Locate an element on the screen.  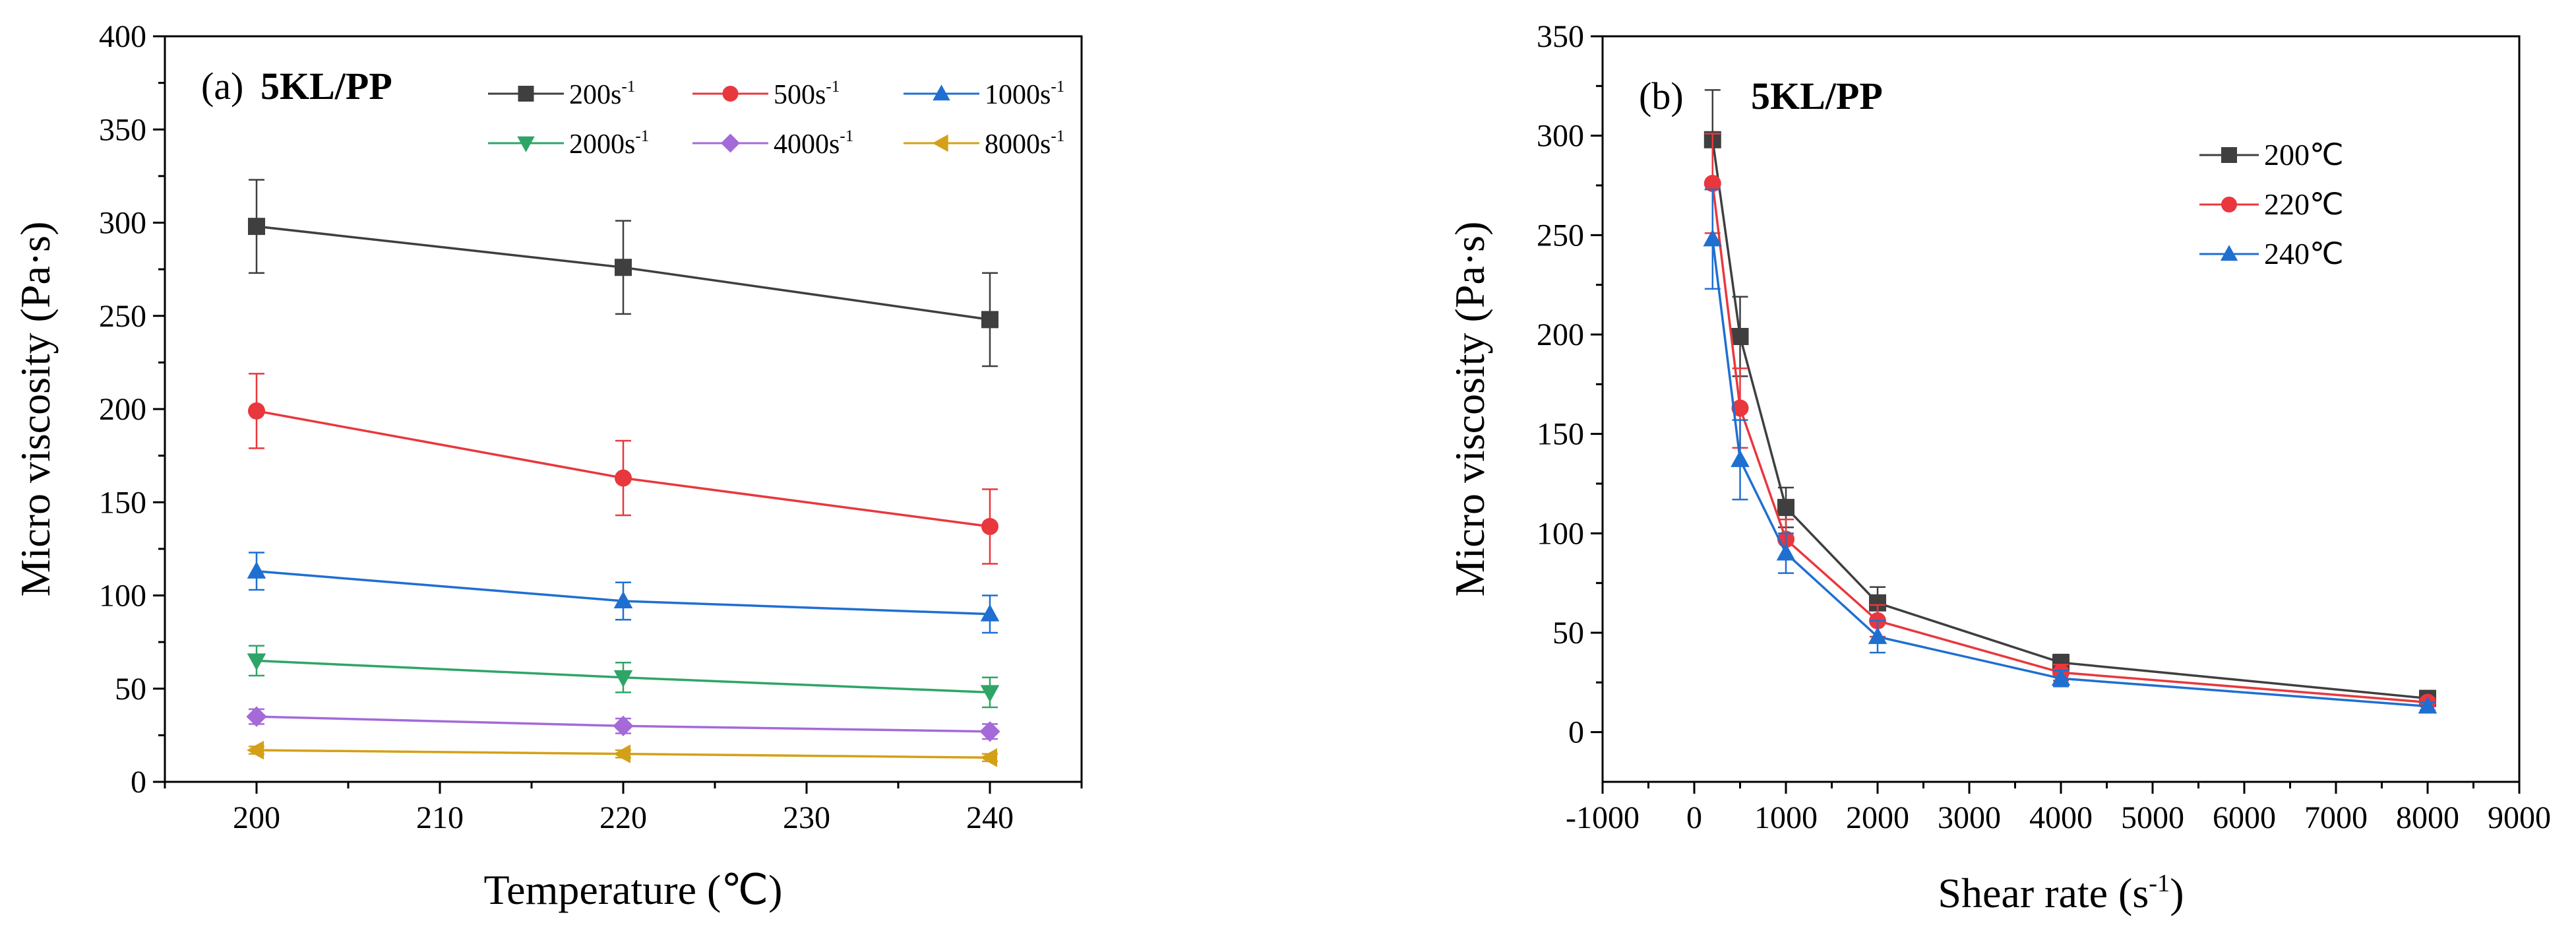
panel-b-y-tick-label: 350 is located at coordinates (1560, 36).